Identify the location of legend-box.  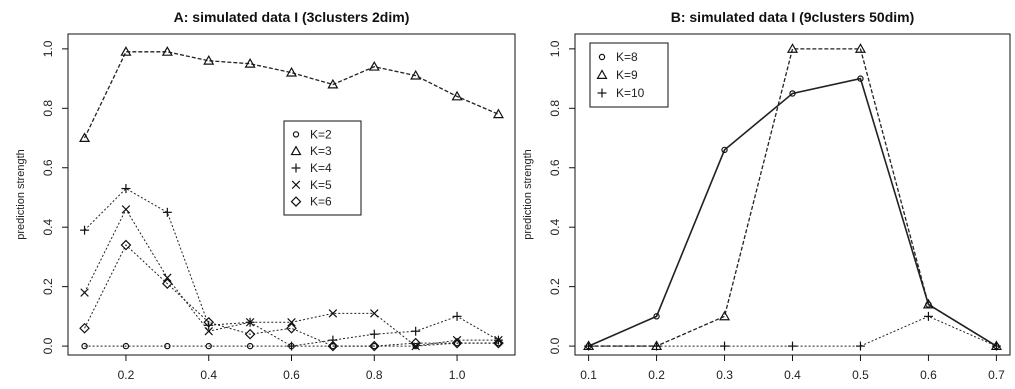
(629, 75).